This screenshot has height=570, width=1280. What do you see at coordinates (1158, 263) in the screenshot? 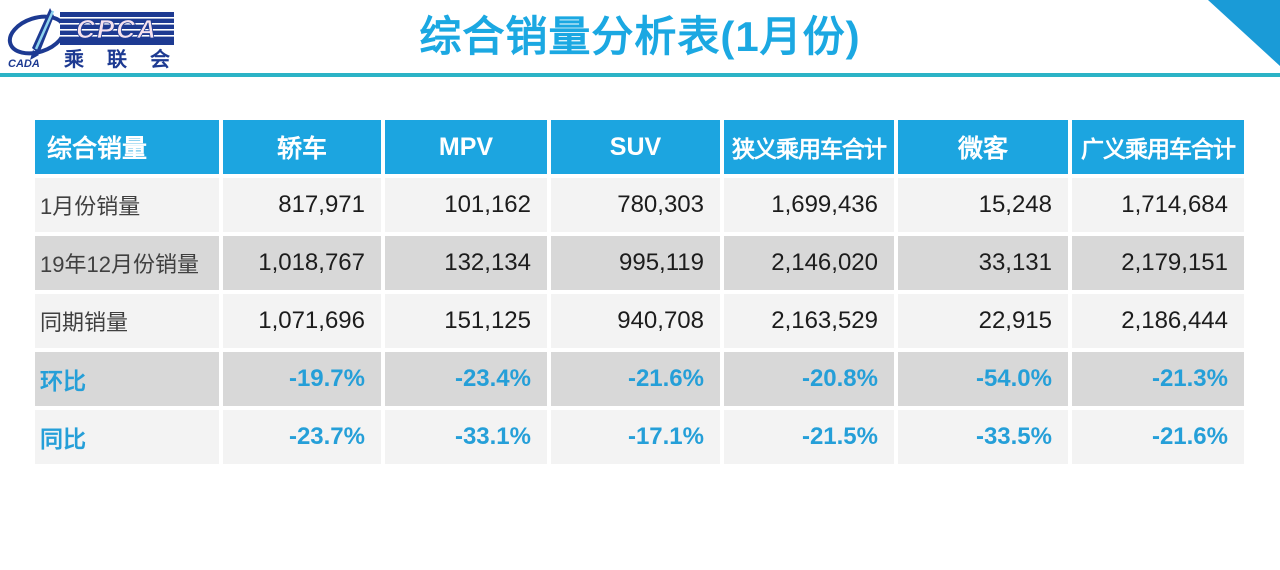
I see `table-cell: 2,179,151` at bounding box center [1158, 263].